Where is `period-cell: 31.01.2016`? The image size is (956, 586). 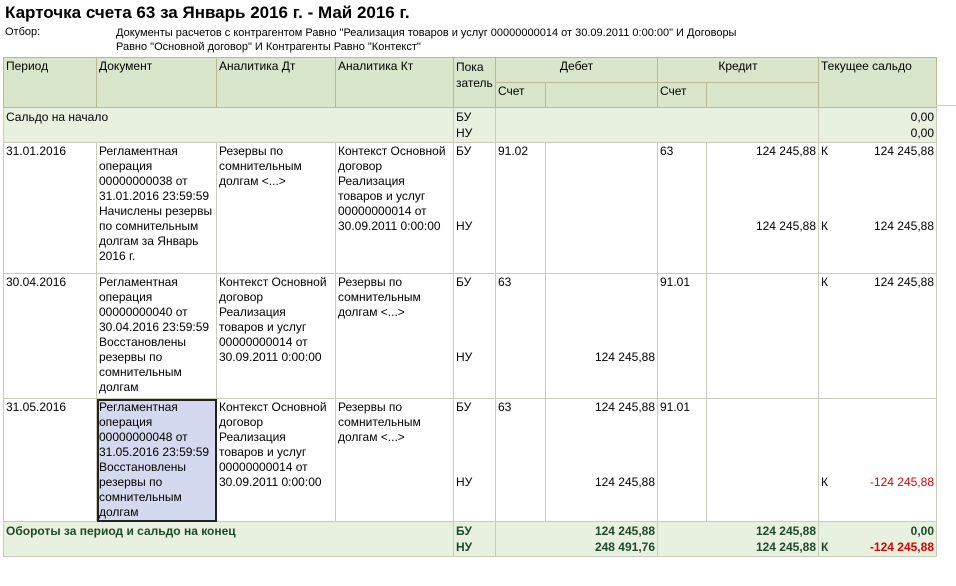 period-cell: 31.01.2016 is located at coordinates (50, 208).